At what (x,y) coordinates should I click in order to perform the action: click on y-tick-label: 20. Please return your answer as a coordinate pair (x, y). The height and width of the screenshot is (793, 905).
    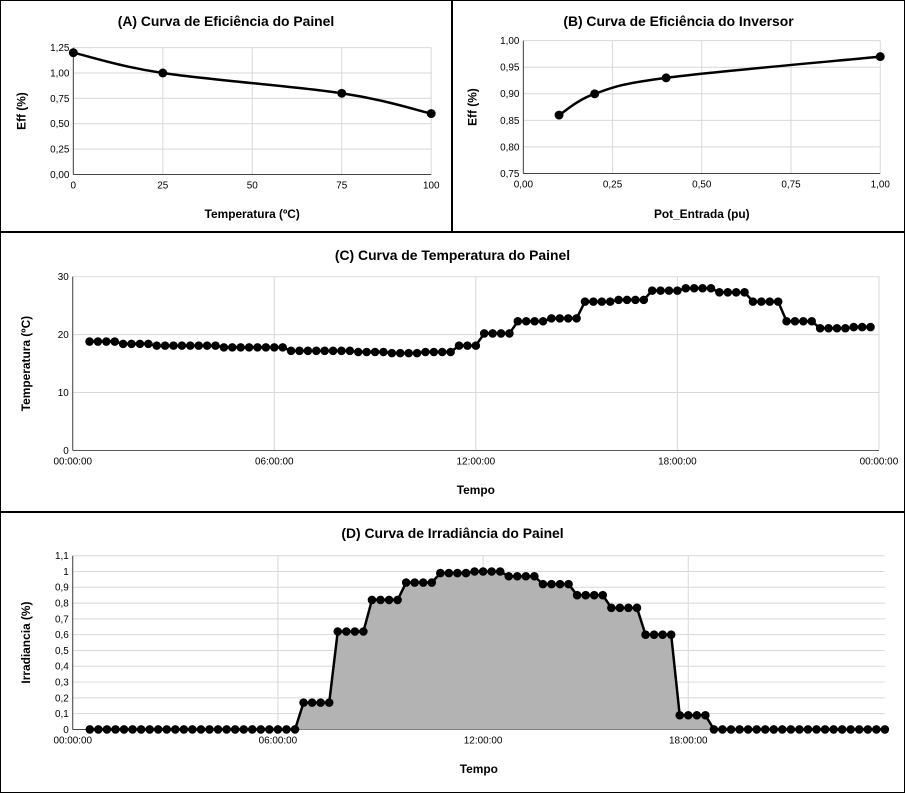
    Looking at the image, I should click on (64, 335).